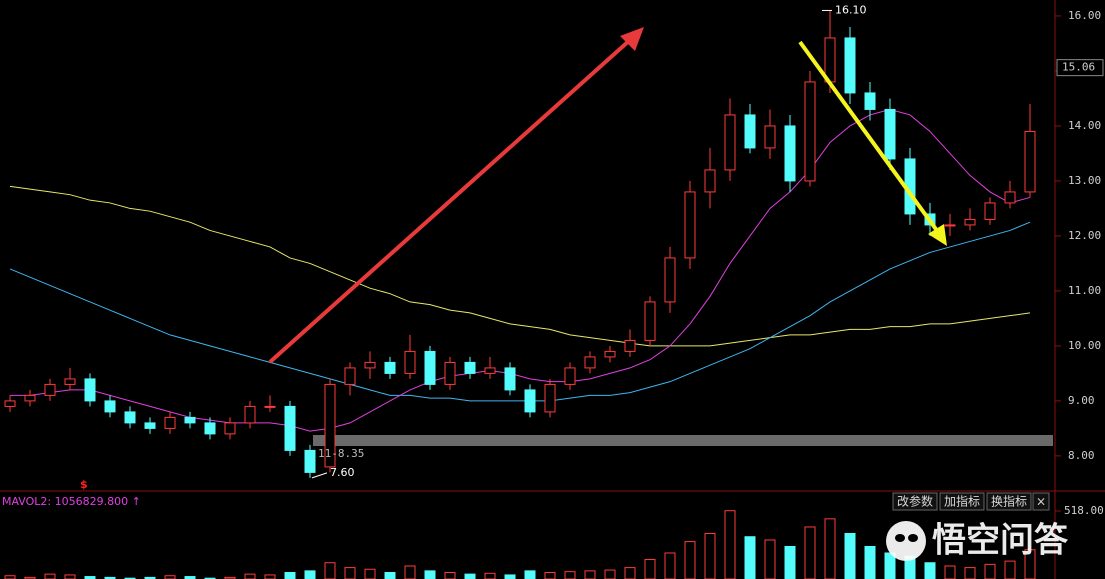 This screenshot has height=579, width=1105. I want to click on button: 加指标, so click(962, 501).